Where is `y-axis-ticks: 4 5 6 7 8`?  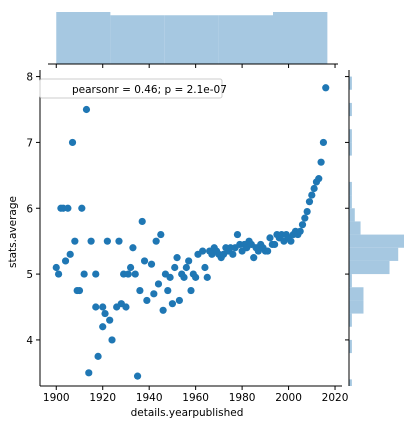
y-axis-ticks: 4 5 6 7 8 is located at coordinates (33, 209).